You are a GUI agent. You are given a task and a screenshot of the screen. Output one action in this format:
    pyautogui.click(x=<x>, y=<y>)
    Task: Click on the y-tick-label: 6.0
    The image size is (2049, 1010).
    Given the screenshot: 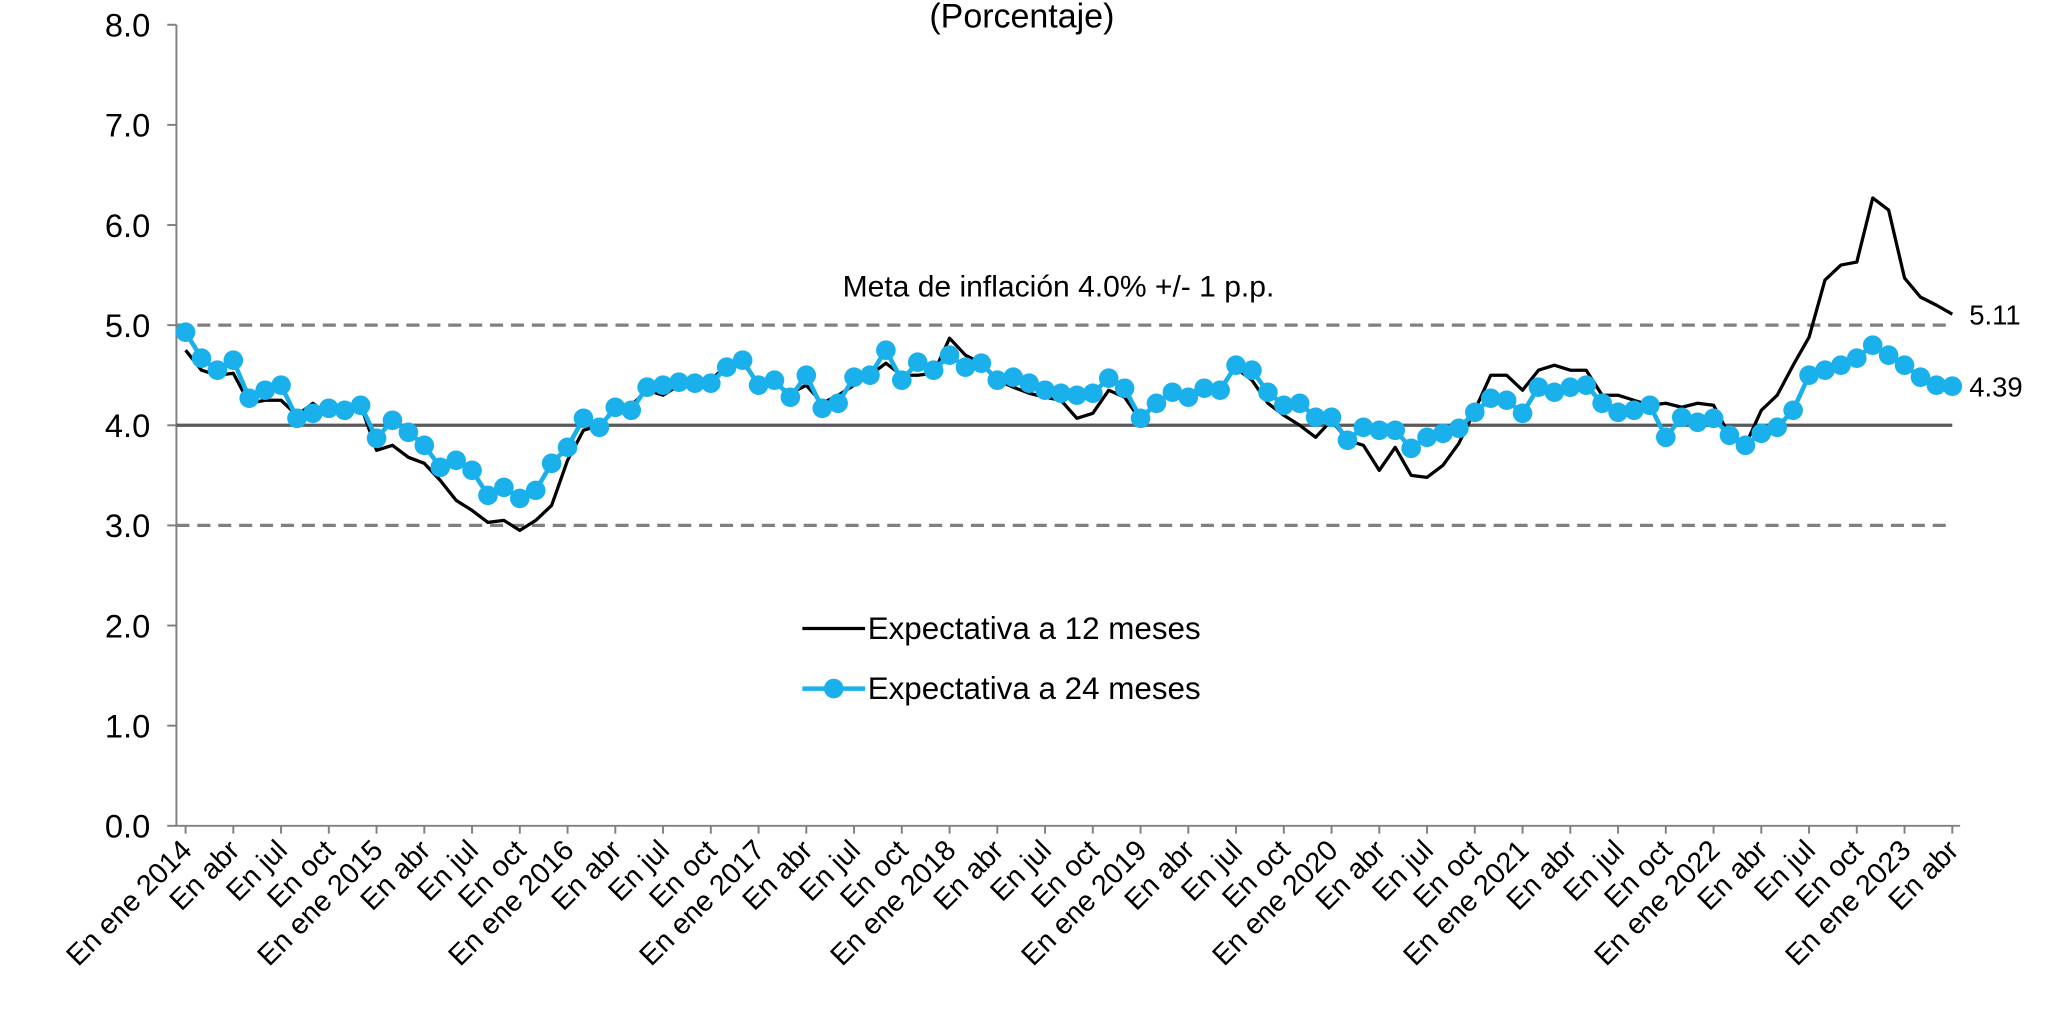 What is the action you would take?
    pyautogui.click(x=127, y=225)
    